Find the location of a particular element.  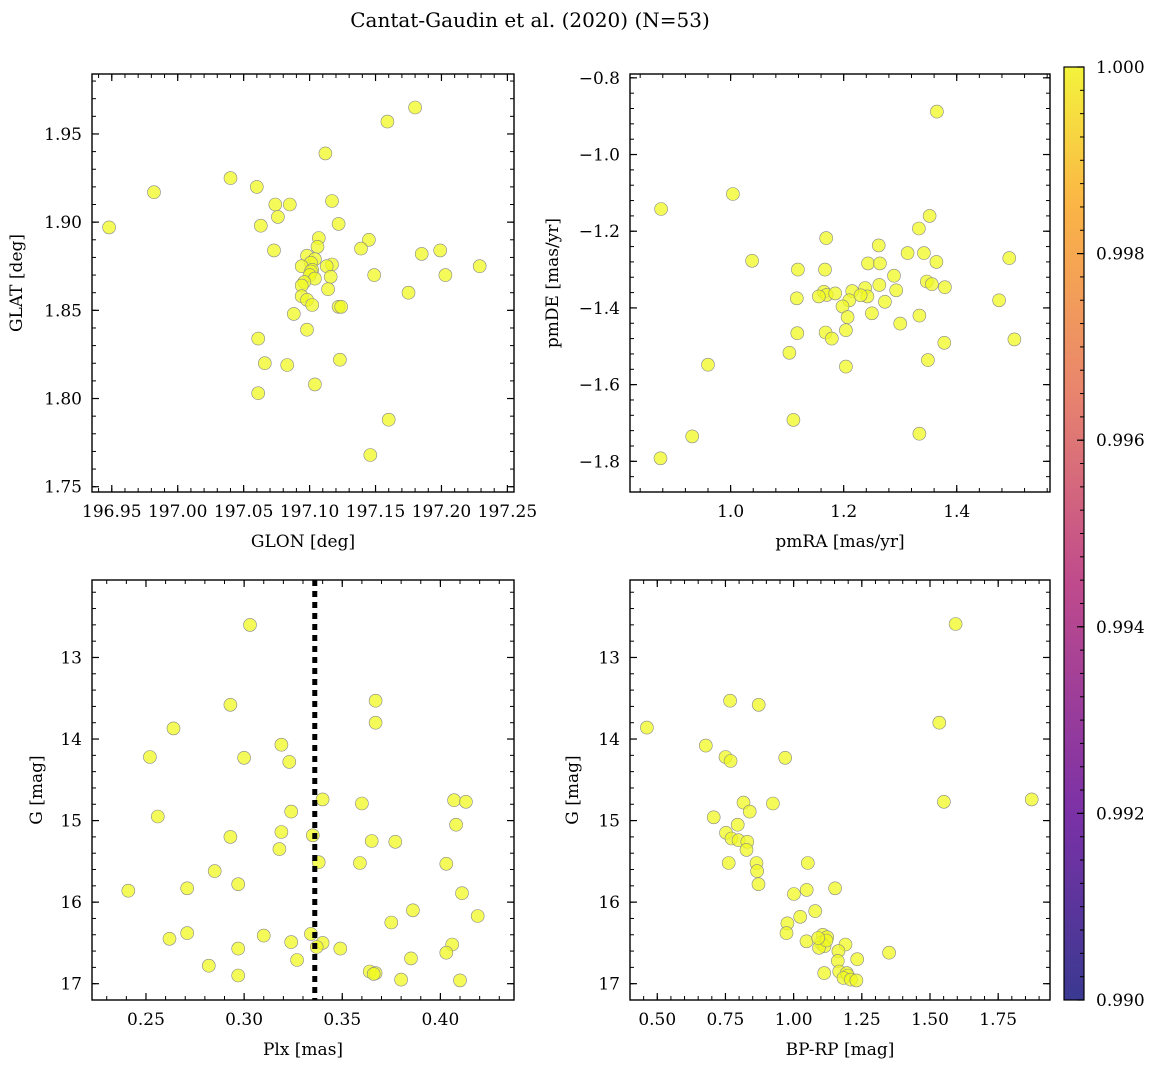

x-tick-label: 1.4 is located at coordinates (956, 512).